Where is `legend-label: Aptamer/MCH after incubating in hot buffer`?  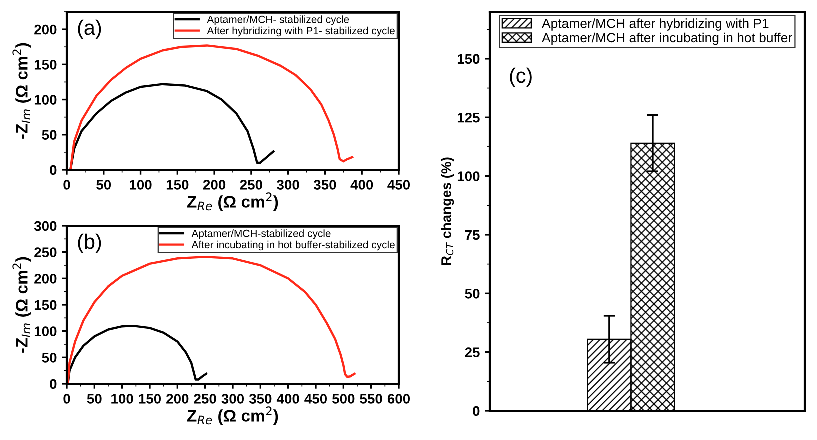
legend-label: Aptamer/MCH after incubating in hot buffer is located at coordinates (667, 39).